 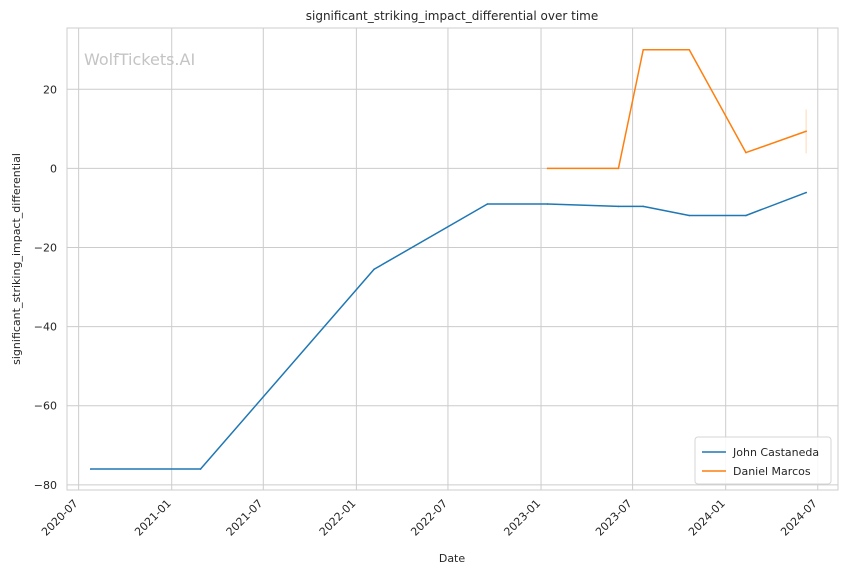 I want to click on legend-label-john-castaneda: John Castaneda, so click(x=775, y=452).